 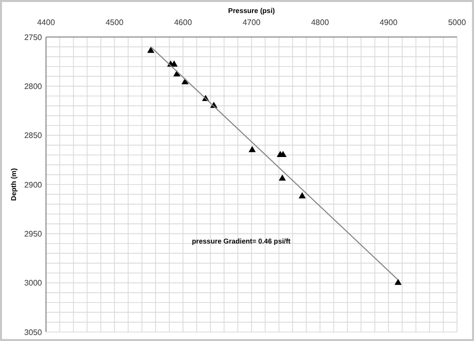 What do you see at coordinates (33, 86) in the screenshot?
I see `y-tick-label: 2800` at bounding box center [33, 86].